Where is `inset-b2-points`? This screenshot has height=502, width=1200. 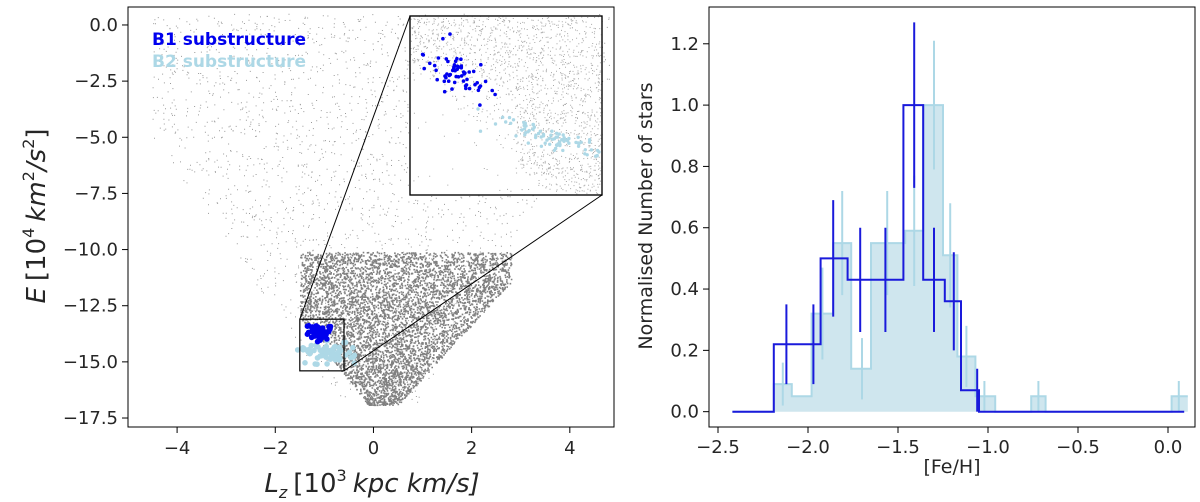
inset-b2-points is located at coordinates (538, 132).